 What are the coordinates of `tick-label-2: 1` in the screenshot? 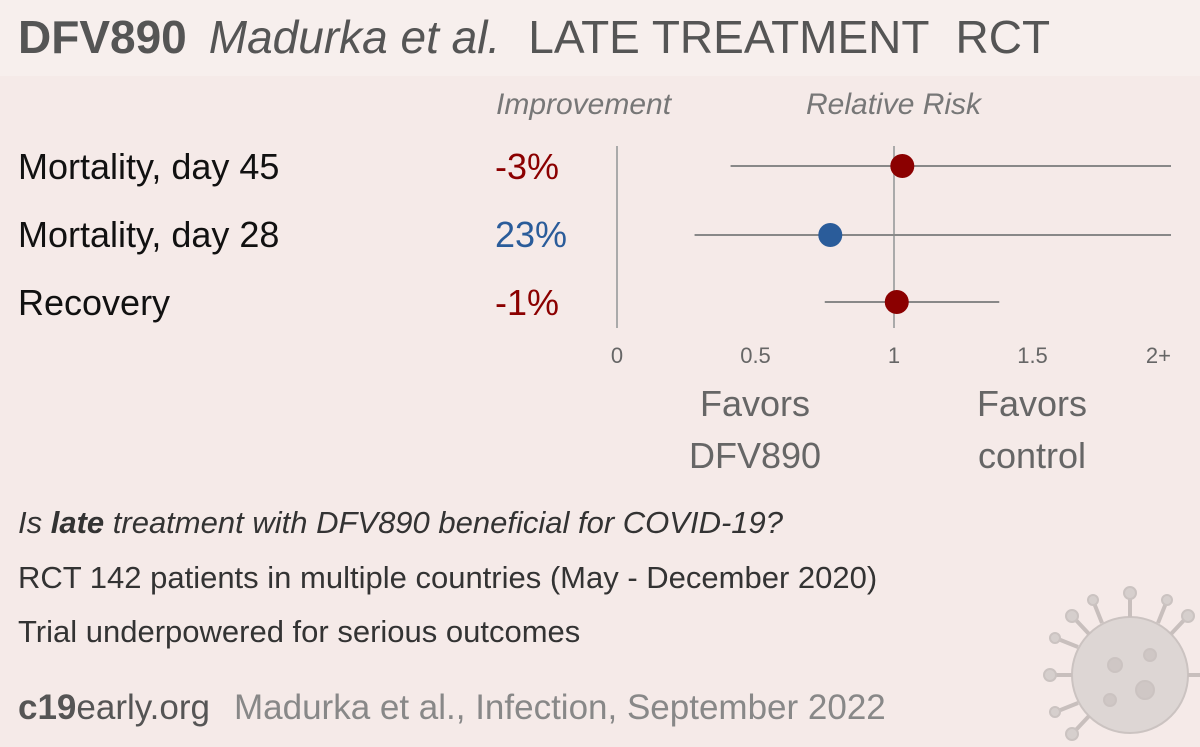 It's located at (894, 355).